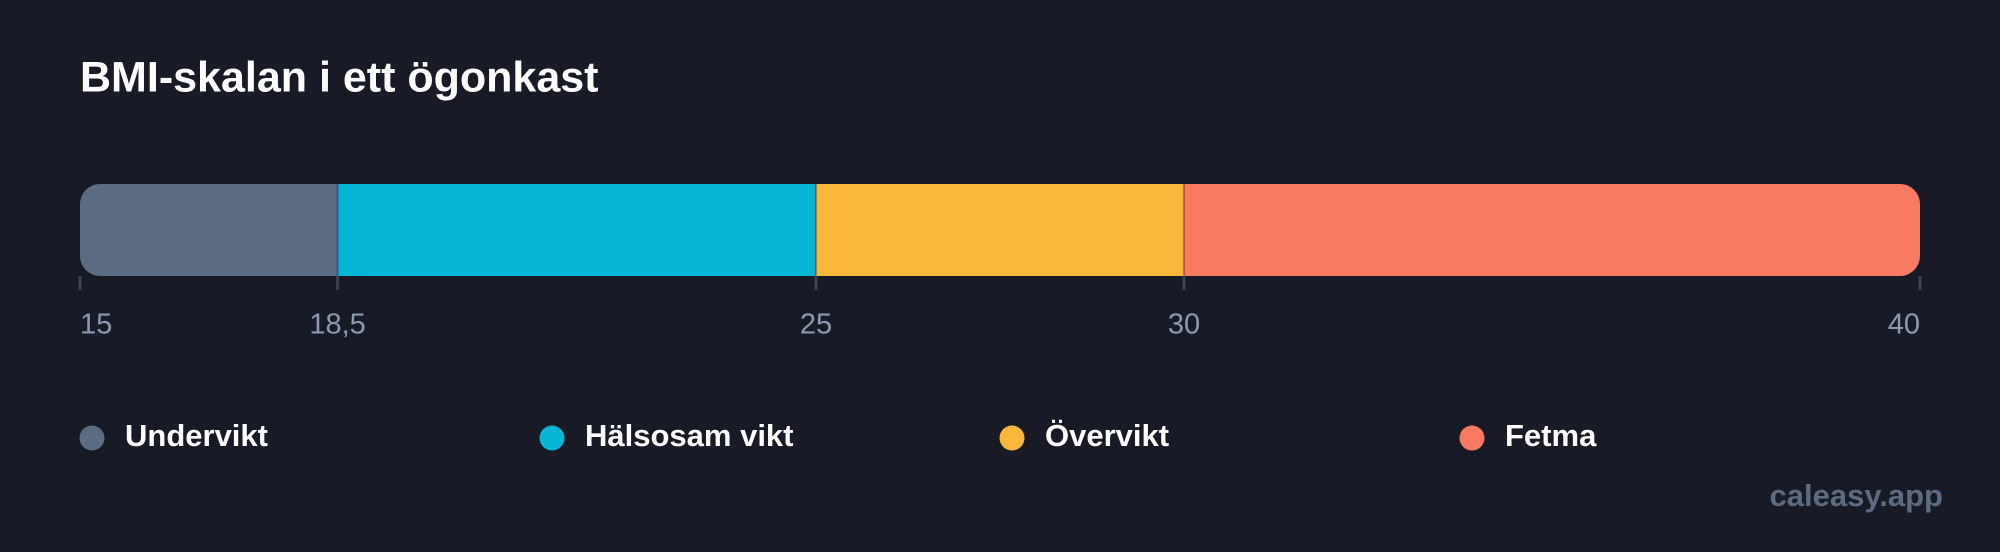 The height and width of the screenshot is (552, 2000). I want to click on legend-label: Övervikt, so click(1107, 435).